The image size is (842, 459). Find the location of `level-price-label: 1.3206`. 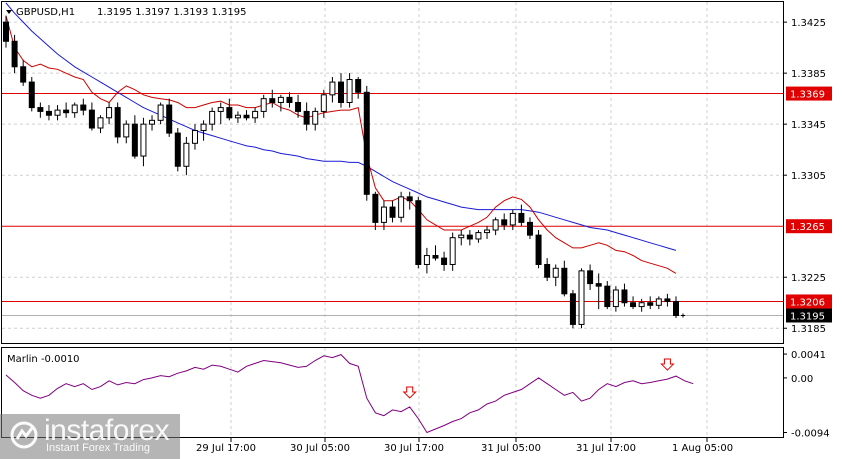

level-price-label: 1.3206 is located at coordinates (807, 302).